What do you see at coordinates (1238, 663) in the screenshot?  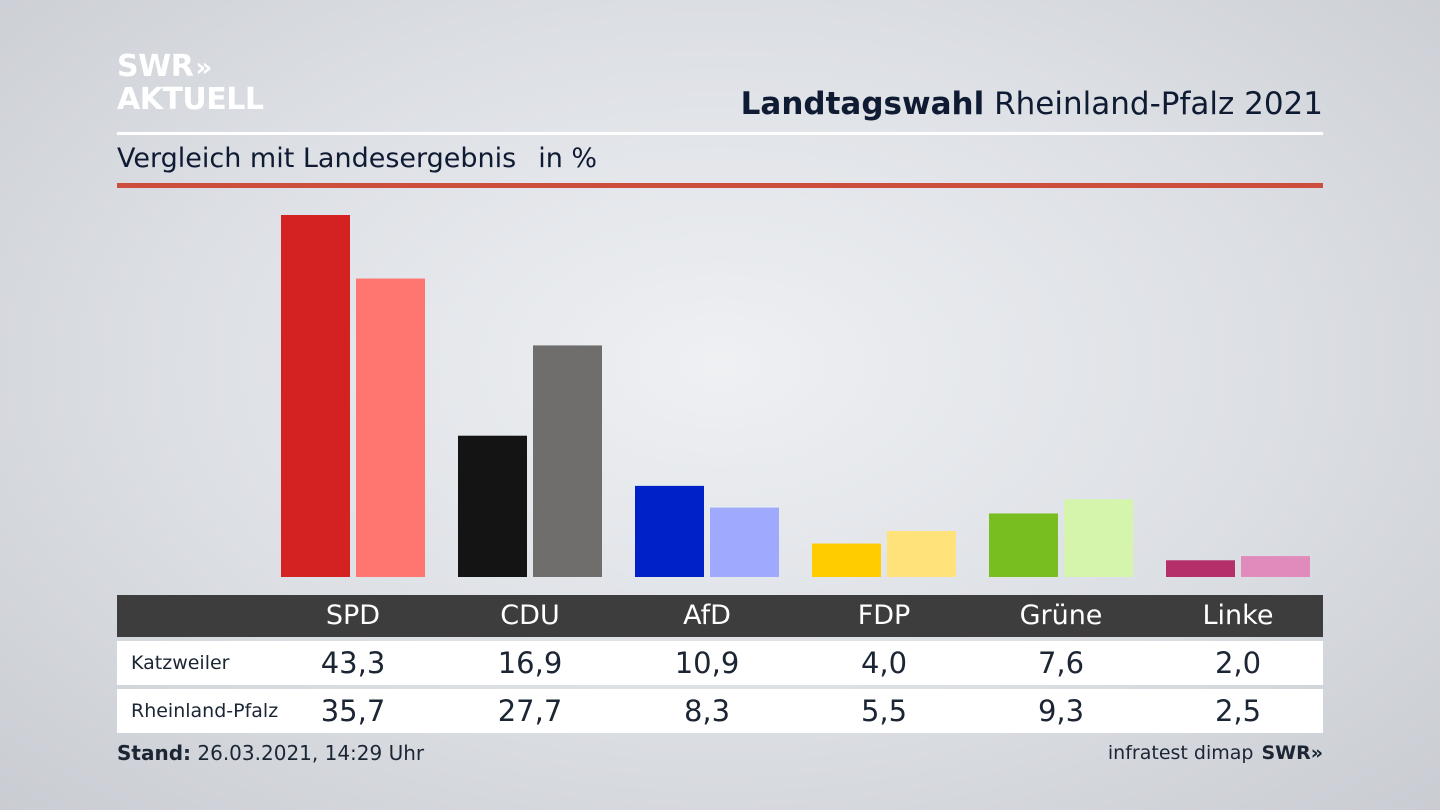 I see `value-linke: 2,0` at bounding box center [1238, 663].